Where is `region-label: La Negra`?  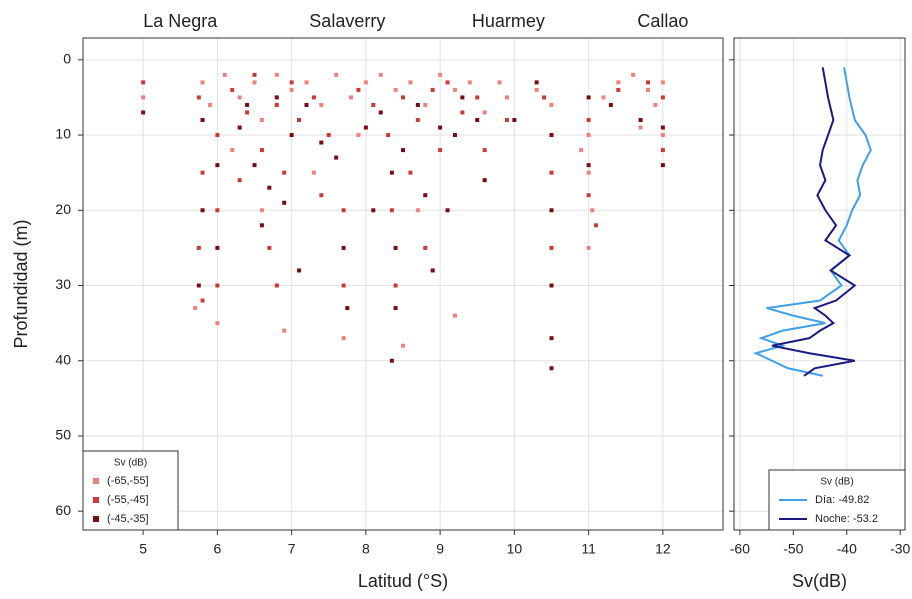
region-label: La Negra is located at coordinates (180, 21).